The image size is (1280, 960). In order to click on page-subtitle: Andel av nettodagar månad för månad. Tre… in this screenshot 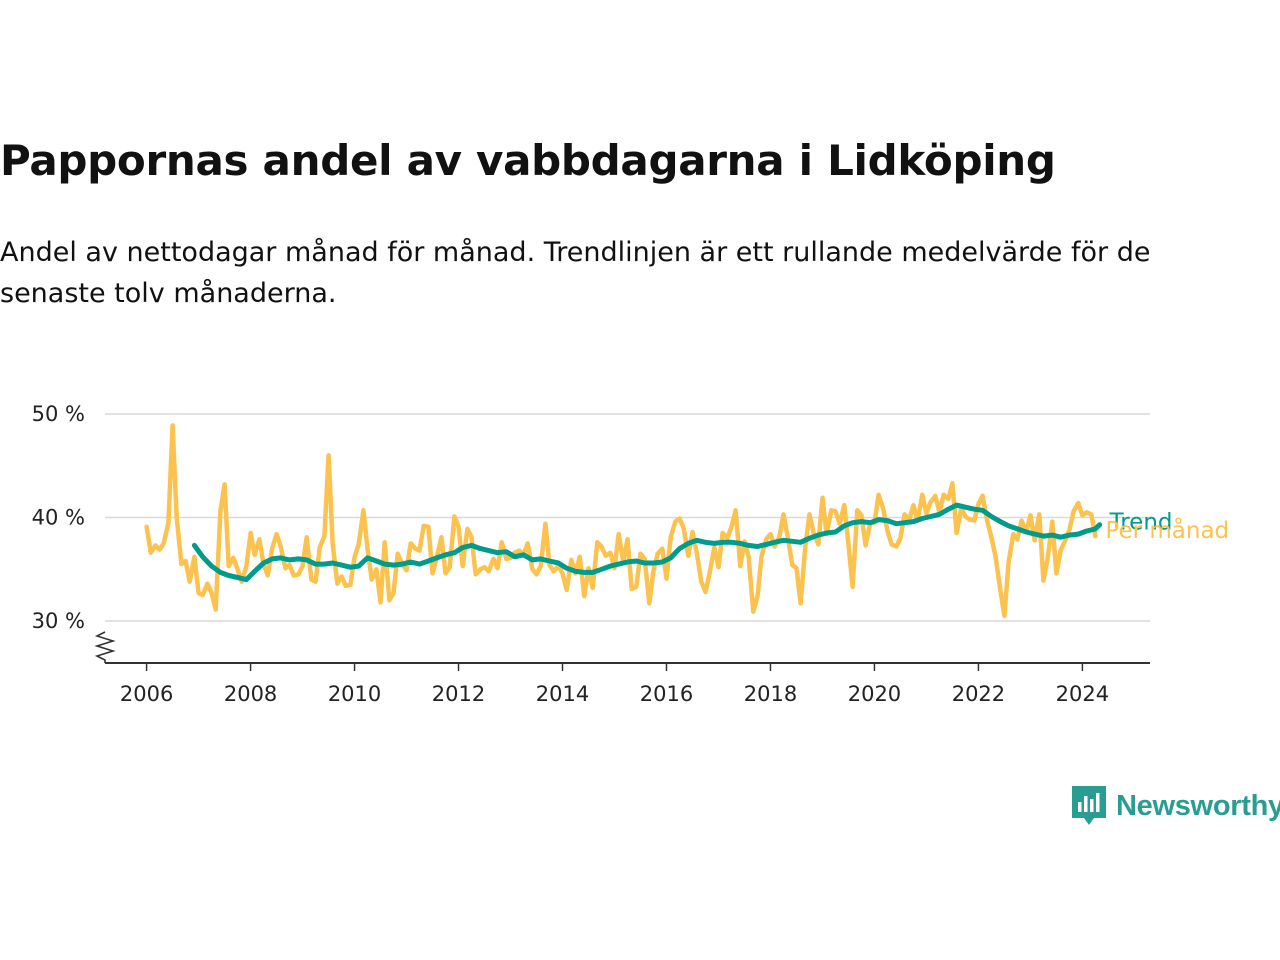, I will do `click(575, 273)`.